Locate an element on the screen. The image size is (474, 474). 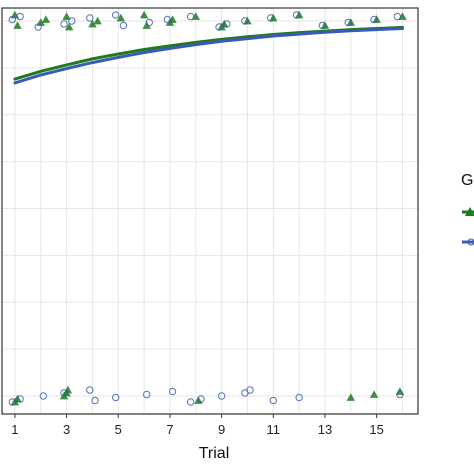
x-tick-label: 11 is located at coordinates (274, 429).